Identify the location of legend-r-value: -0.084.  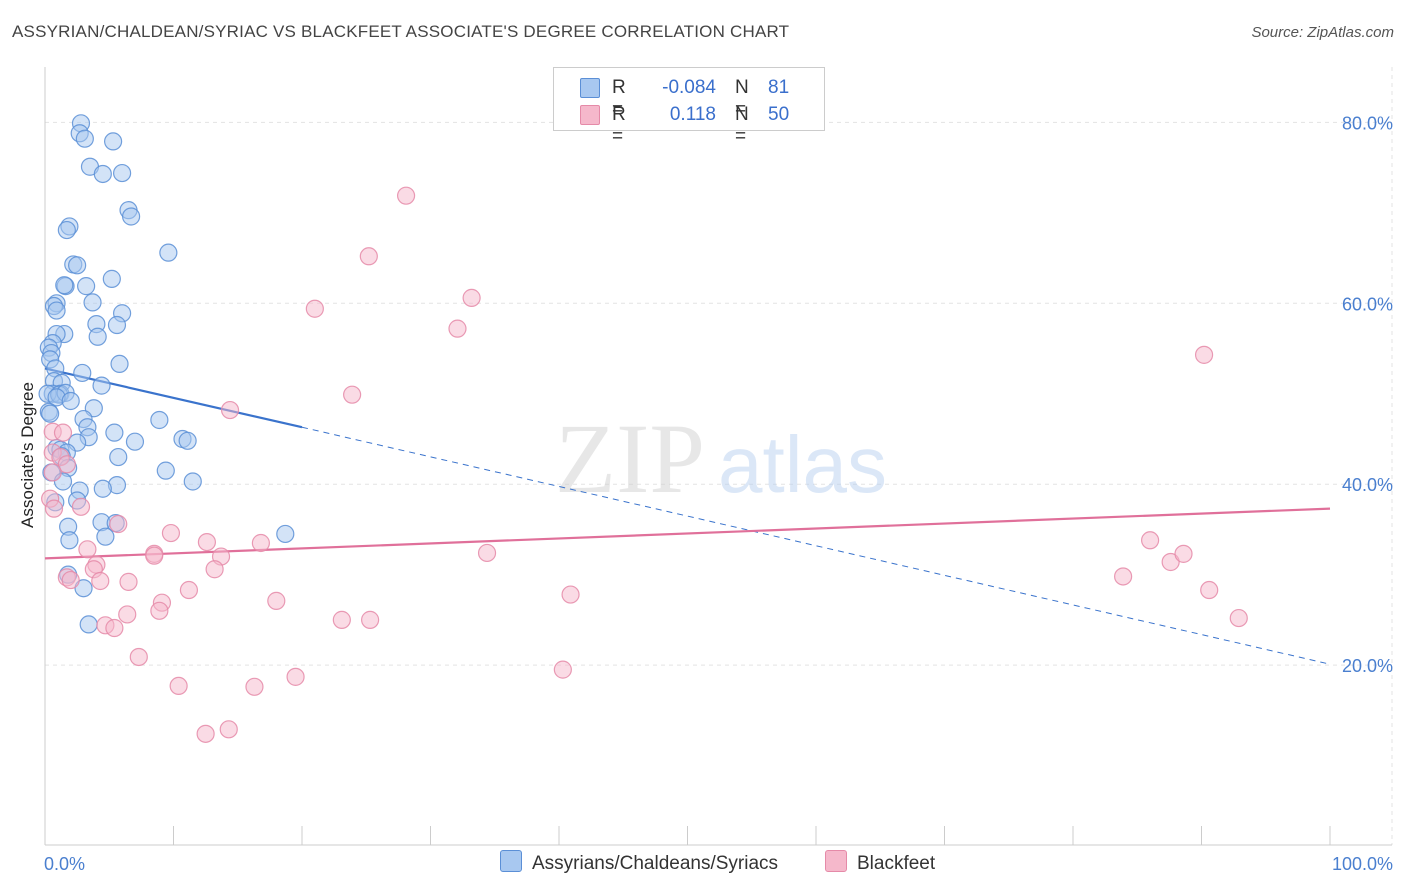
(689, 87).